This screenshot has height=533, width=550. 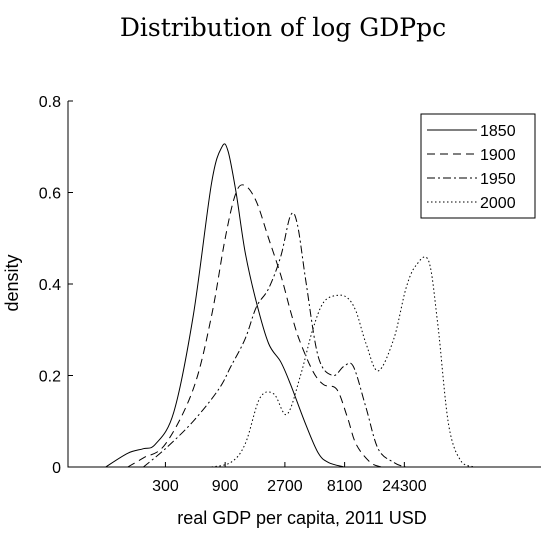 What do you see at coordinates (165, 486) in the screenshot?
I see `x-tick-label: 300` at bounding box center [165, 486].